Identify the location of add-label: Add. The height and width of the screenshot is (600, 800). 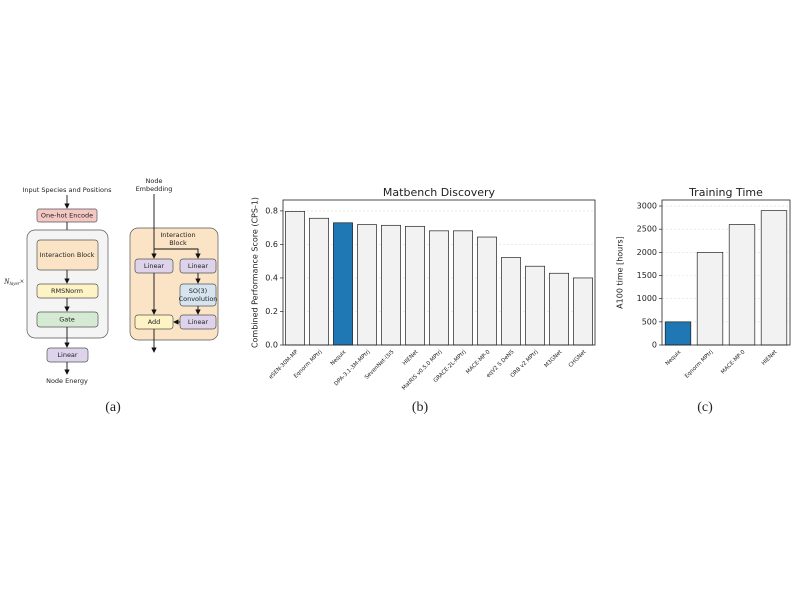
(154, 322).